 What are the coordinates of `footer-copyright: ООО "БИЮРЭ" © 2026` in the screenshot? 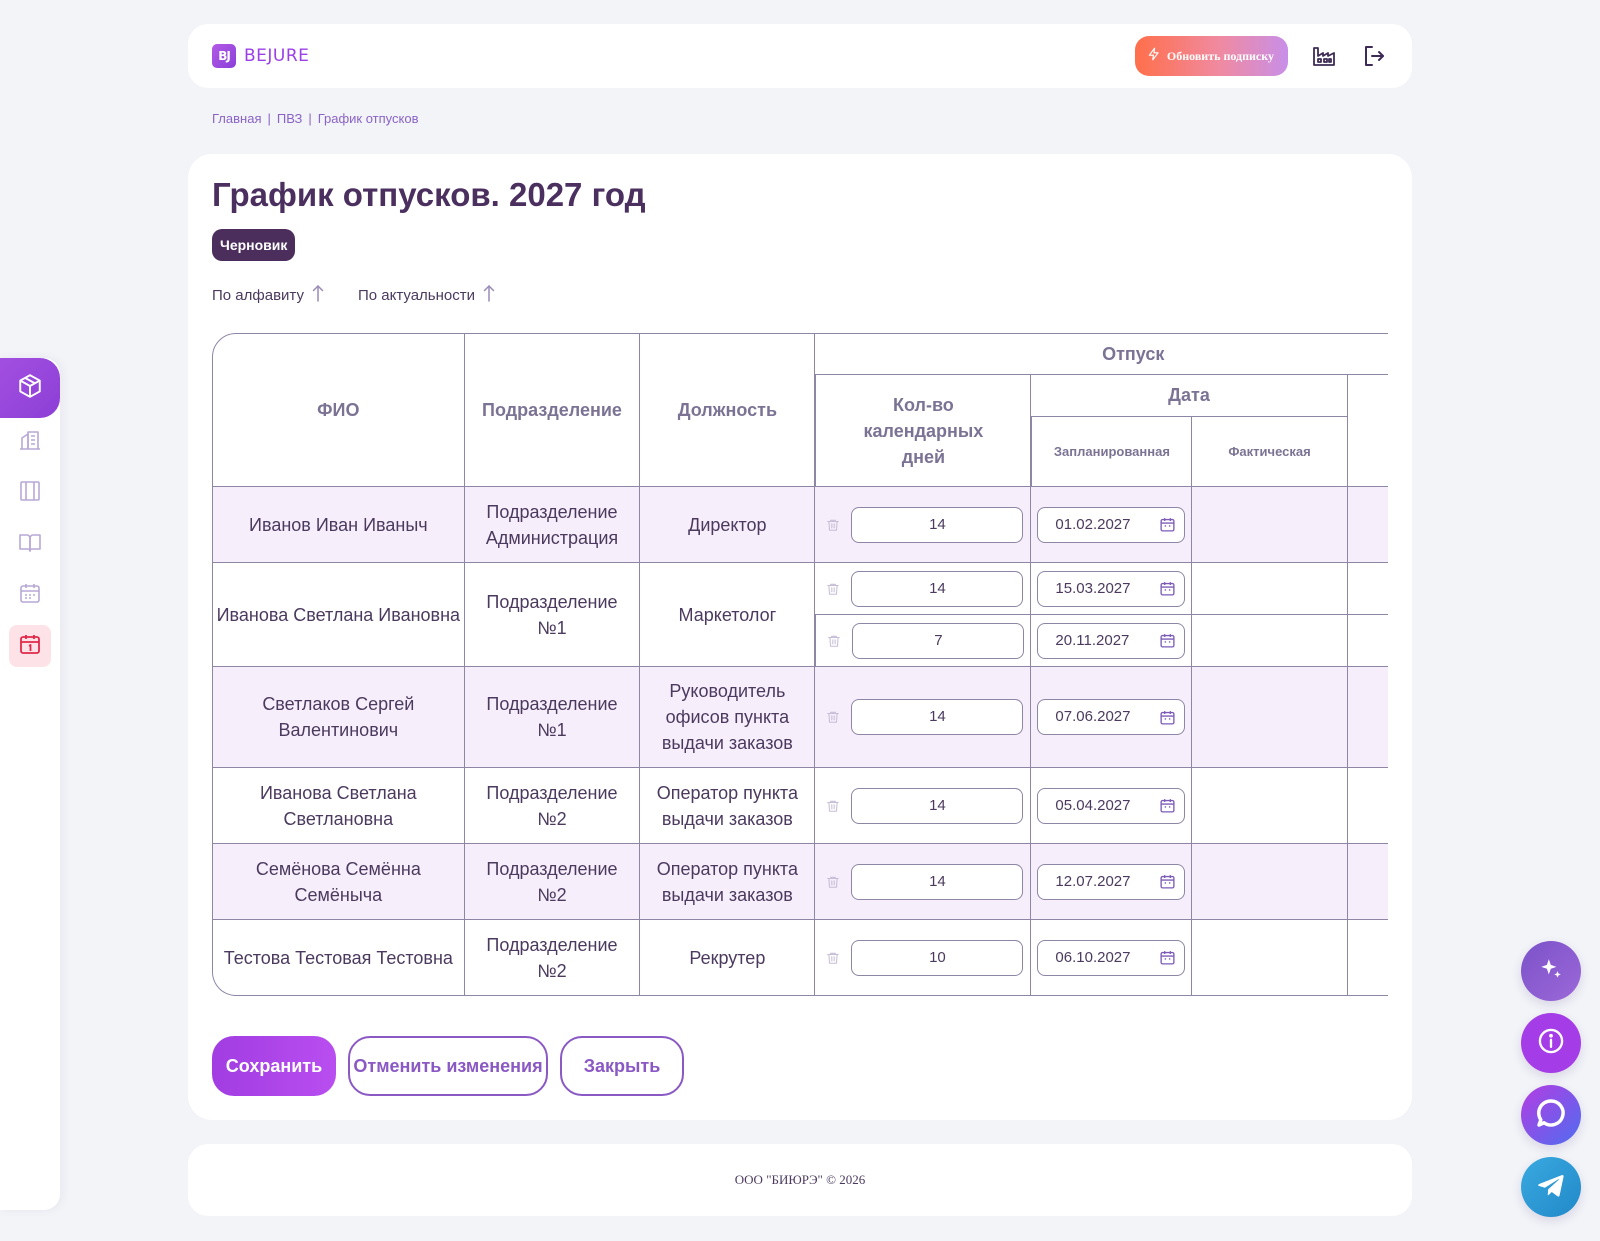 It's located at (800, 1179).